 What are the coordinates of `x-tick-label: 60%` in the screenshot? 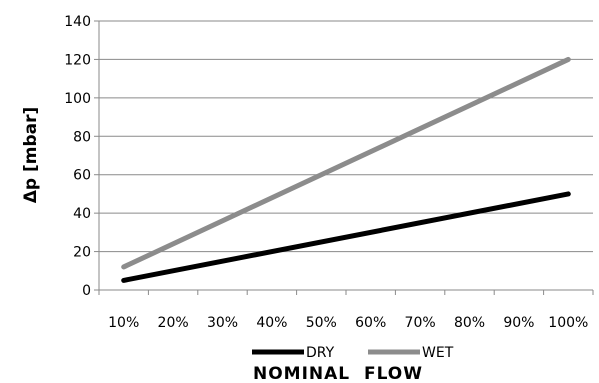 It's located at (370, 323).